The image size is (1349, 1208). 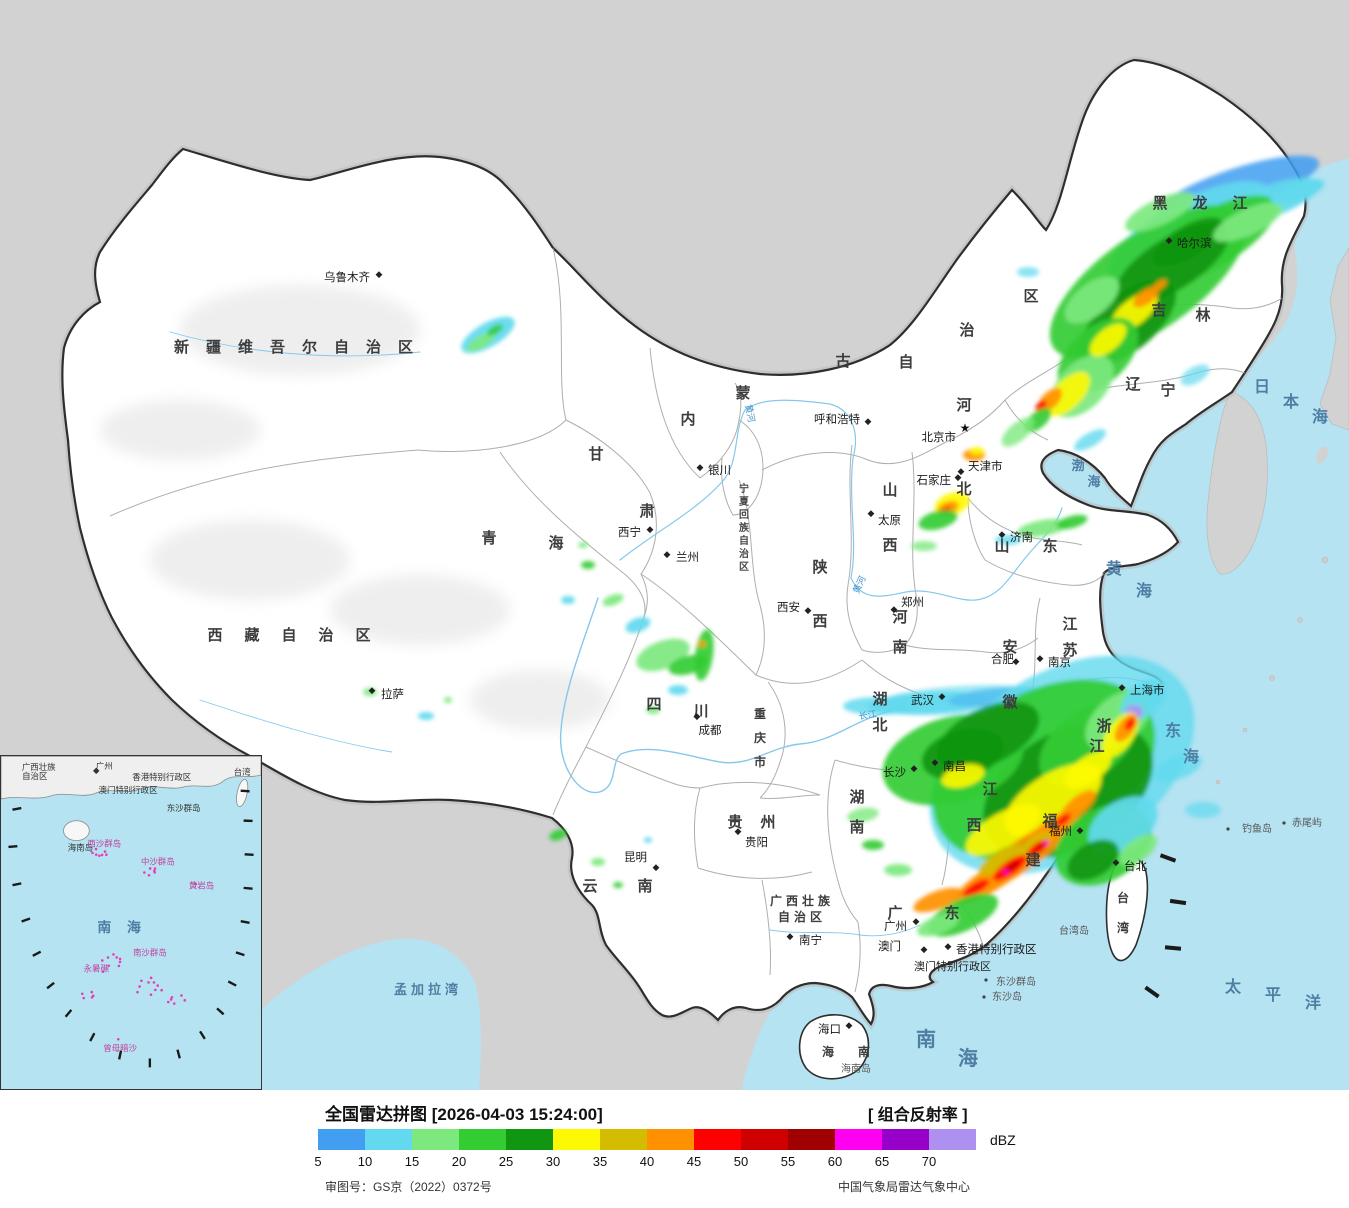 I want to click on map-label: 徽, so click(x=1009, y=702).